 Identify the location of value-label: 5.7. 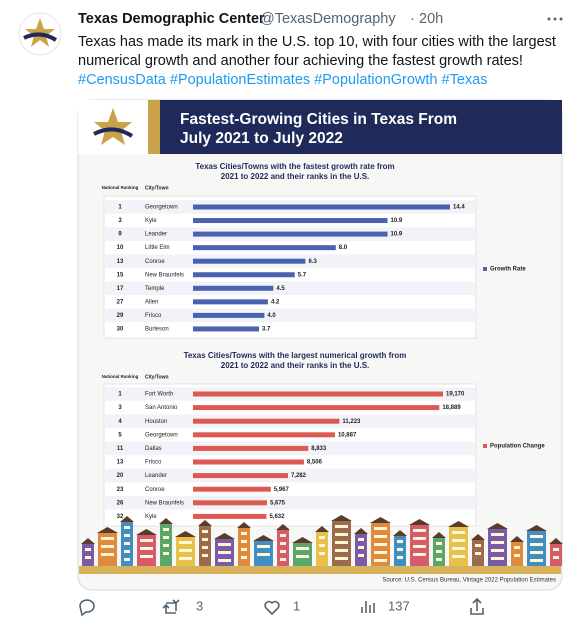
(302, 275).